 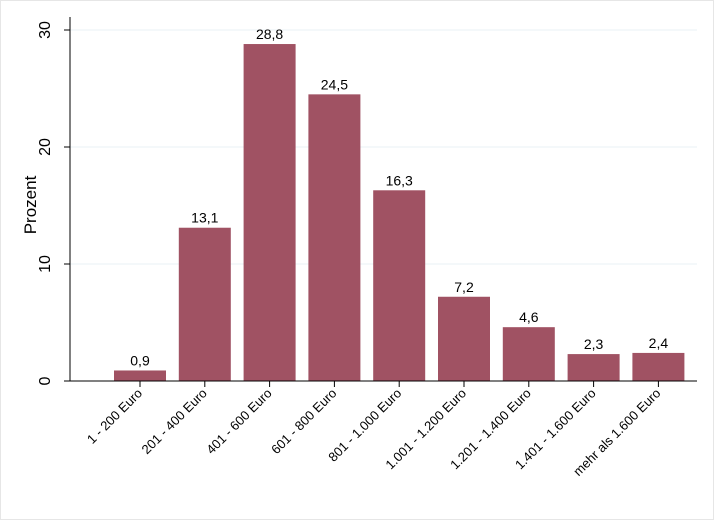 I want to click on y-tick-label: 0, so click(x=45, y=380).